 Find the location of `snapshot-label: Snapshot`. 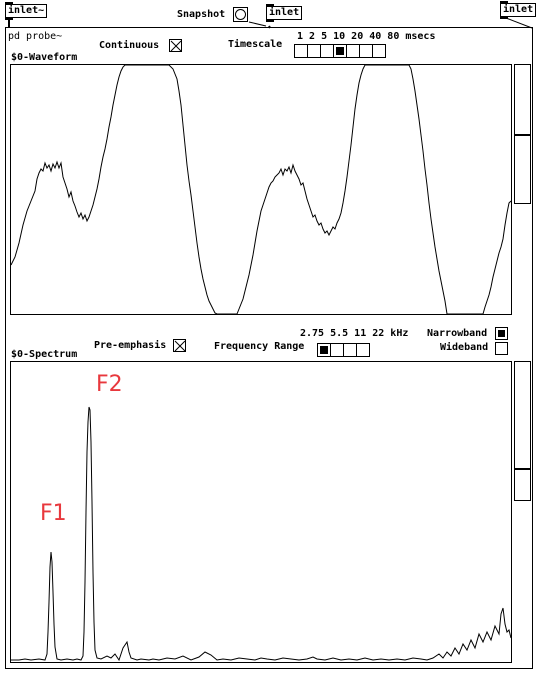

snapshot-label: Snapshot is located at coordinates (201, 14).